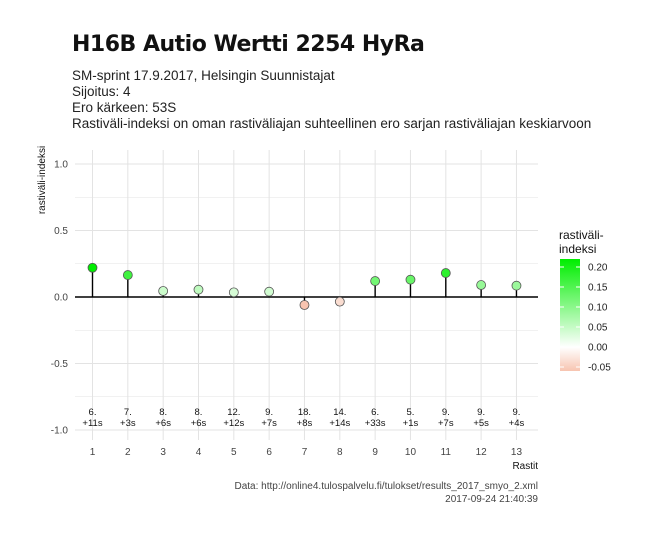 The image size is (652, 540). I want to click on x-tick-label: 7, so click(305, 452).